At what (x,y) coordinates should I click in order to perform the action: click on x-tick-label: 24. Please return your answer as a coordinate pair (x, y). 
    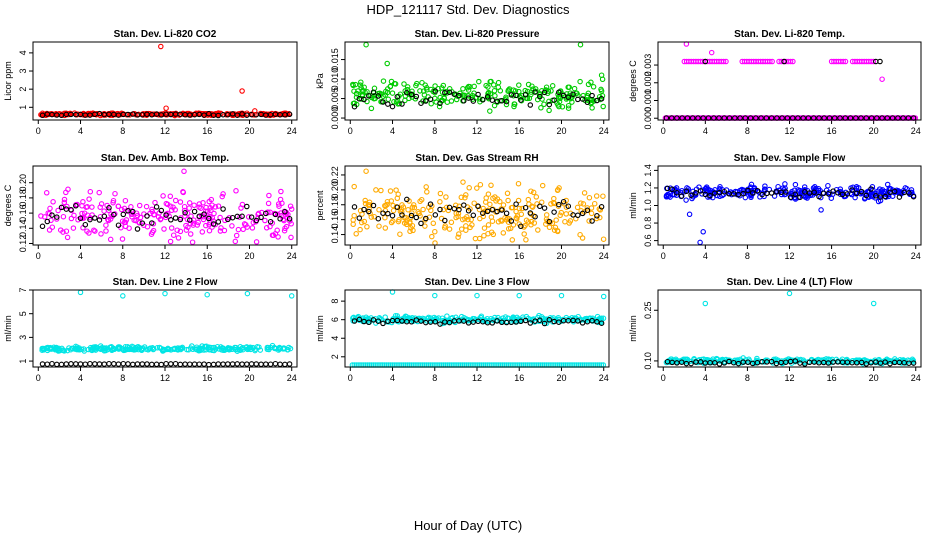
    Looking at the image, I should click on (916, 378).